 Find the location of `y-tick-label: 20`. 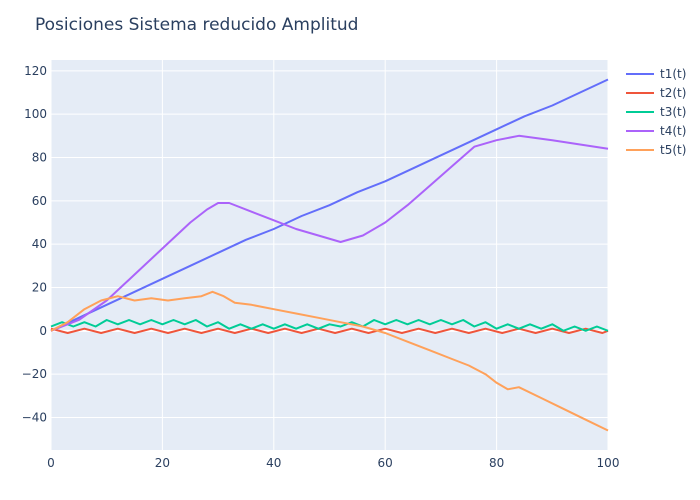

y-tick-label: 20 is located at coordinates (39, 288).